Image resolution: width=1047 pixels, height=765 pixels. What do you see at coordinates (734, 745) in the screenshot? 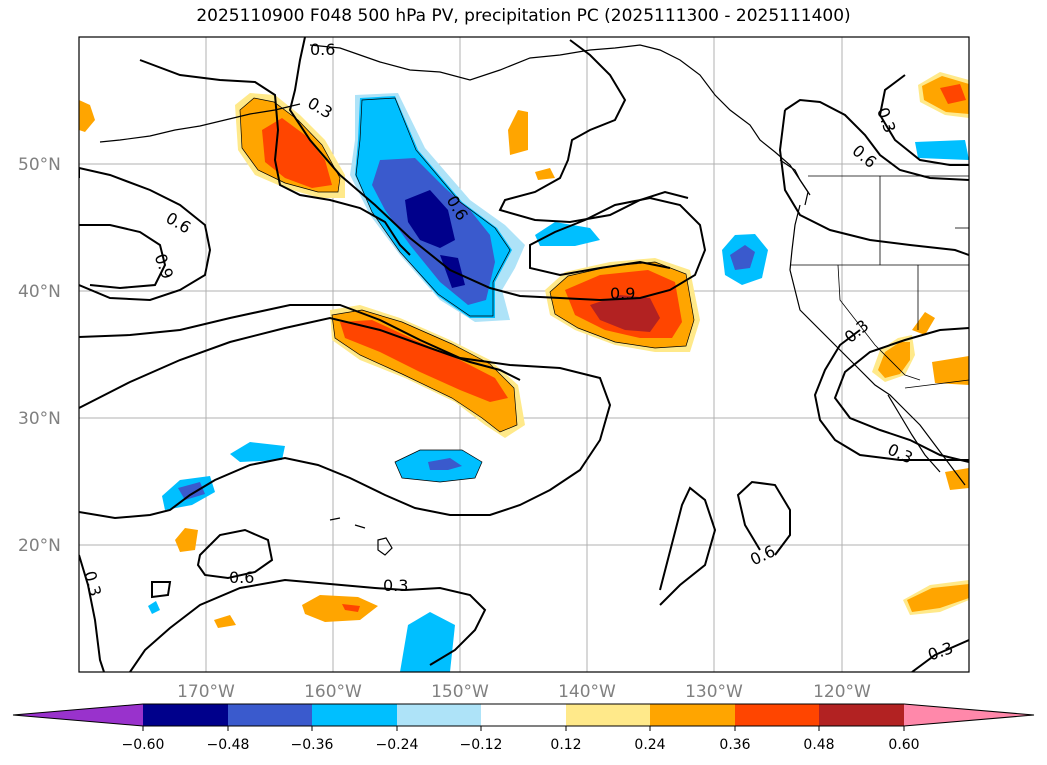
I see `colorbar-tick-label: 0.36` at bounding box center [734, 745].